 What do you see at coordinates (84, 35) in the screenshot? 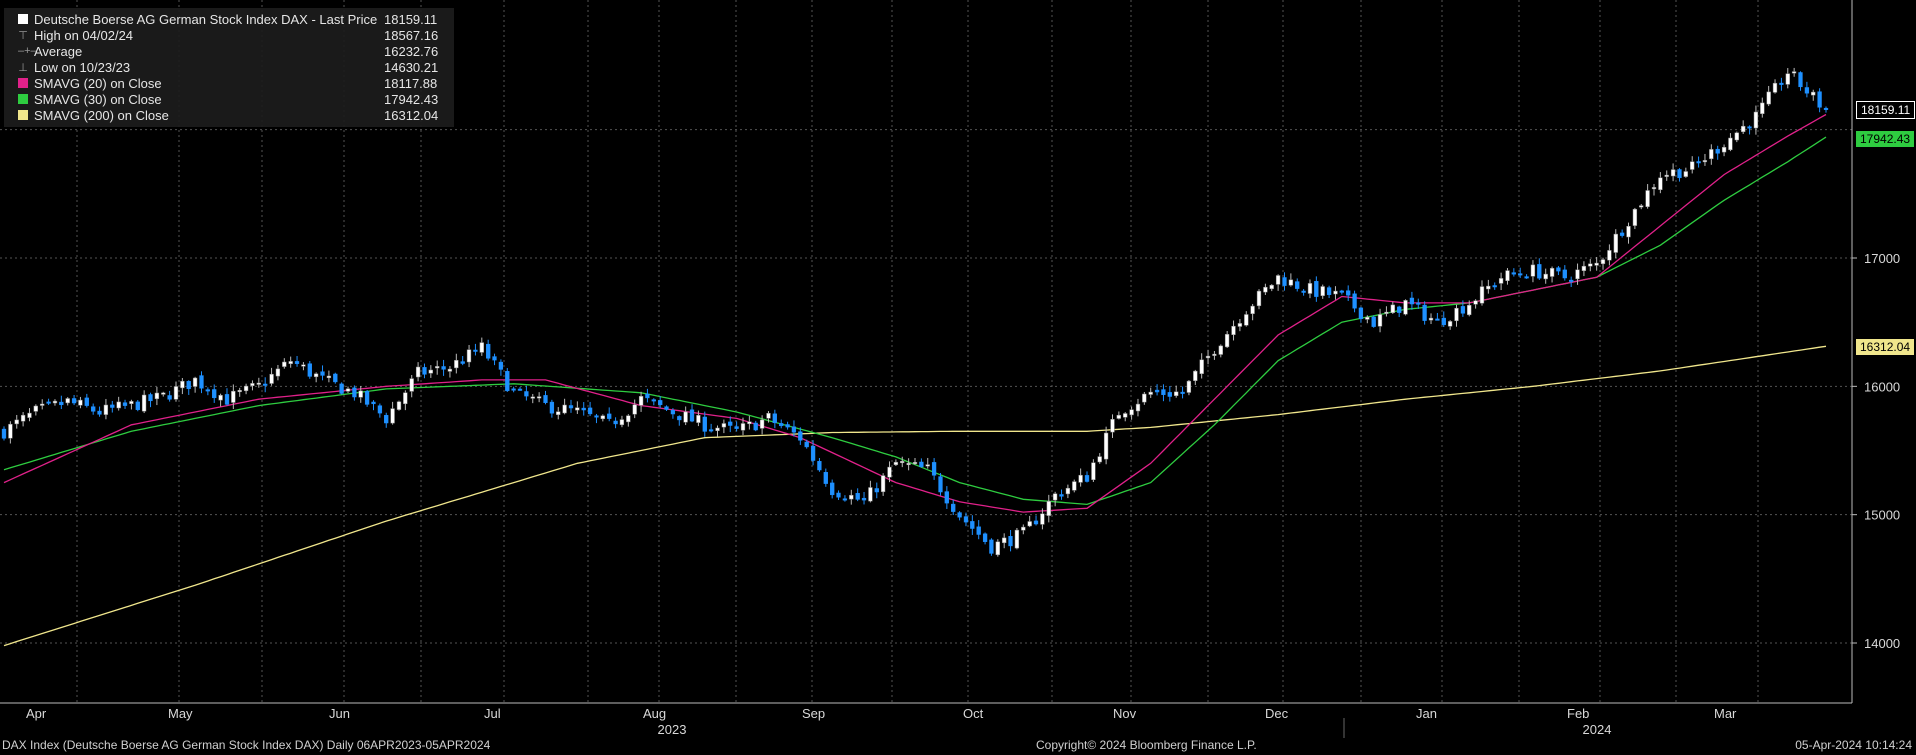
I see `legend-high-label: High on 04/02/24` at bounding box center [84, 35].